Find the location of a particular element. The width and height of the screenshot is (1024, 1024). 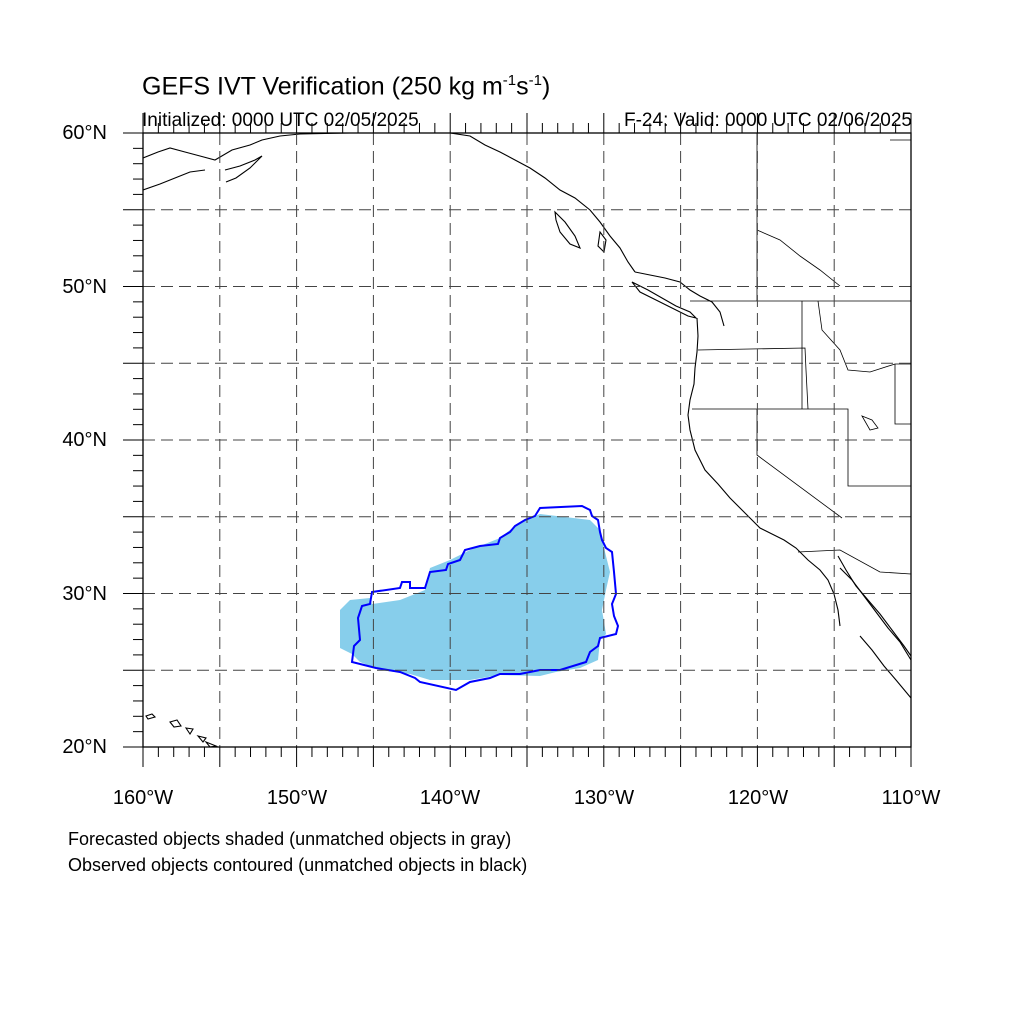

lat-label-20n: 20°N is located at coordinates (84, 747).